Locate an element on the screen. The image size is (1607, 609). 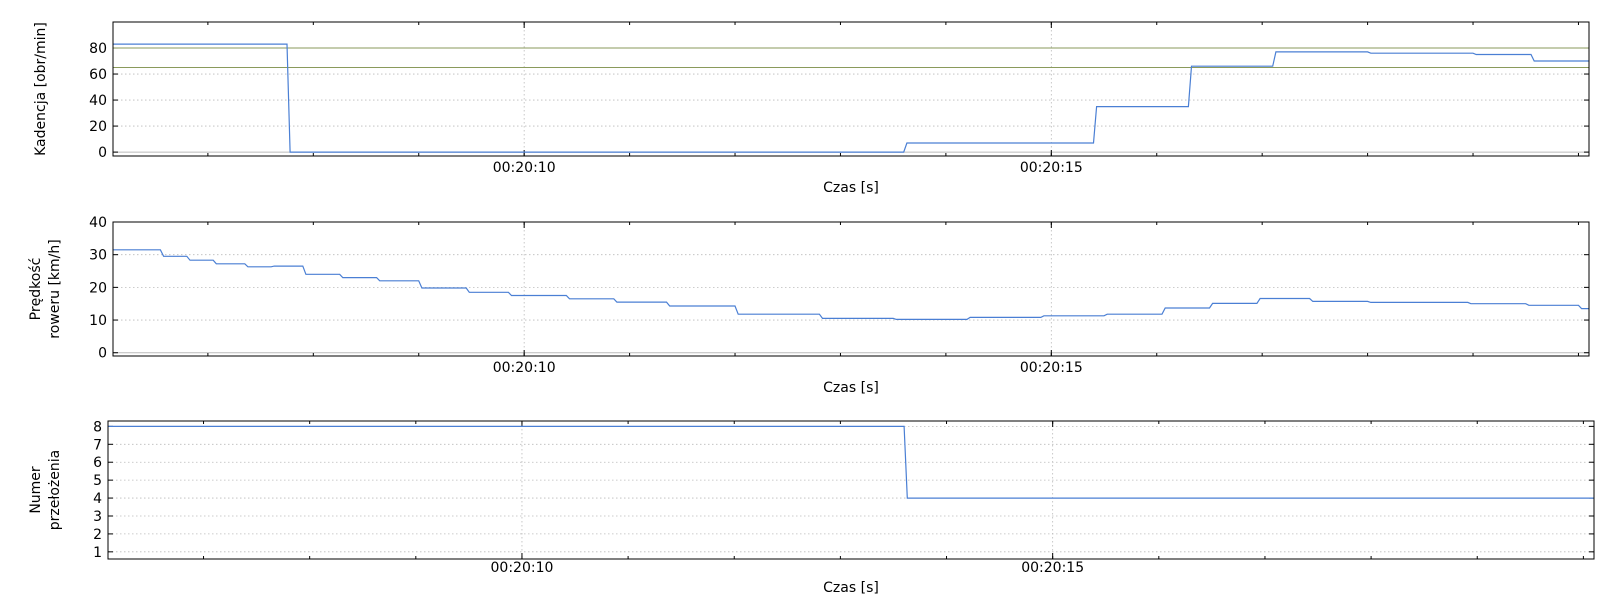
y-axis-label: Prędkość roweru [km/h] is located at coordinates (45, 288).